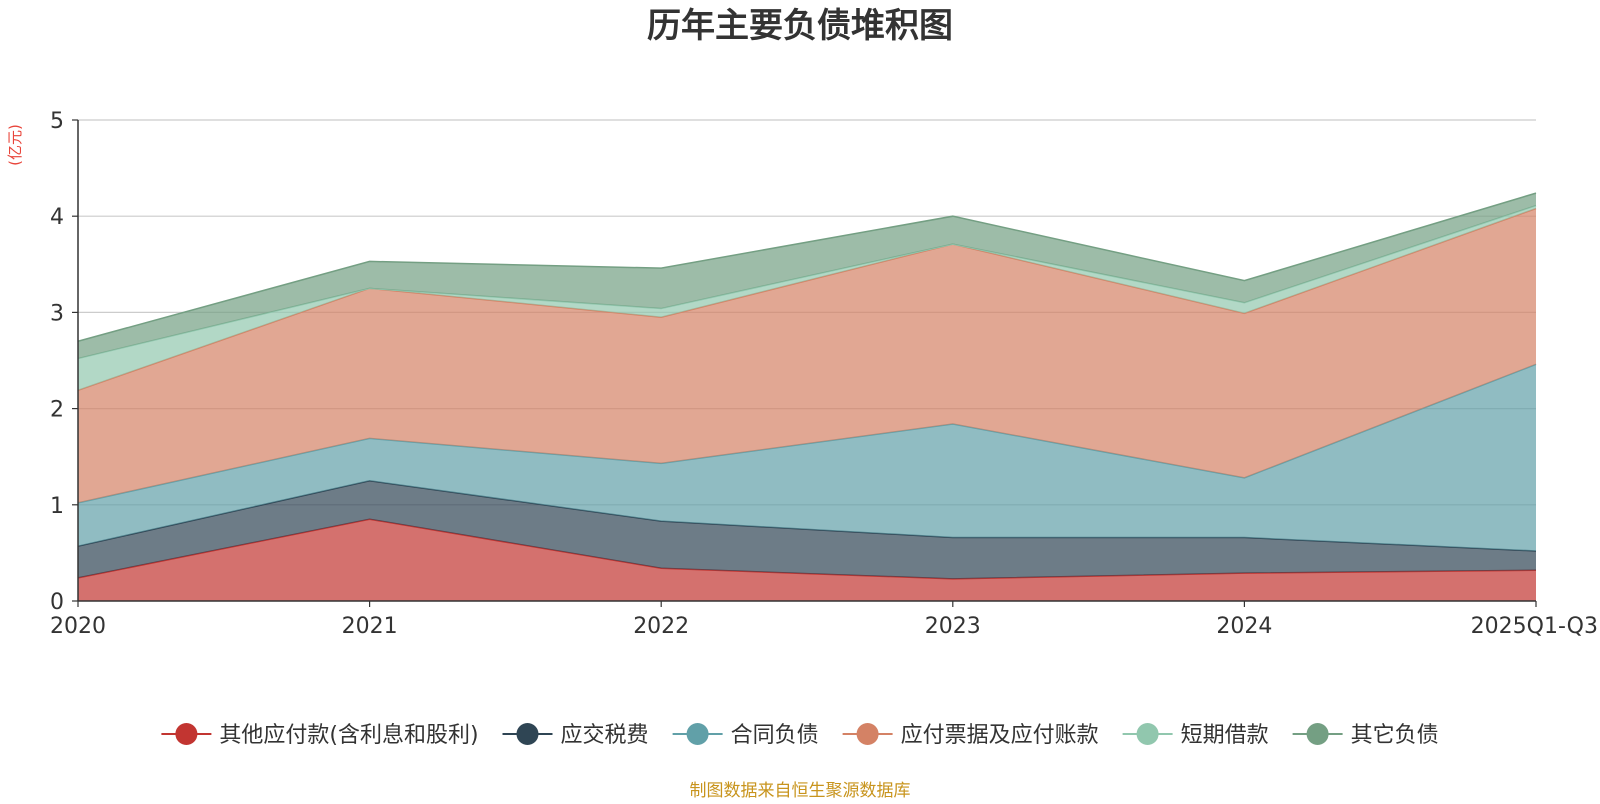 The image size is (1600, 804). Describe the element at coordinates (57, 506) in the screenshot. I see `y-tick-label: 1` at that location.